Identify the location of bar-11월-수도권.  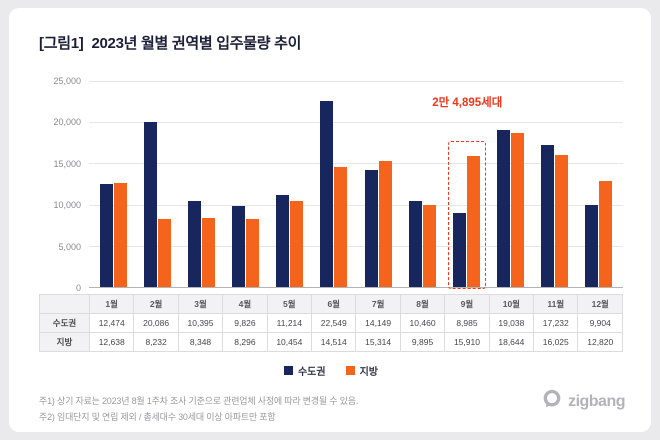
(548, 216).